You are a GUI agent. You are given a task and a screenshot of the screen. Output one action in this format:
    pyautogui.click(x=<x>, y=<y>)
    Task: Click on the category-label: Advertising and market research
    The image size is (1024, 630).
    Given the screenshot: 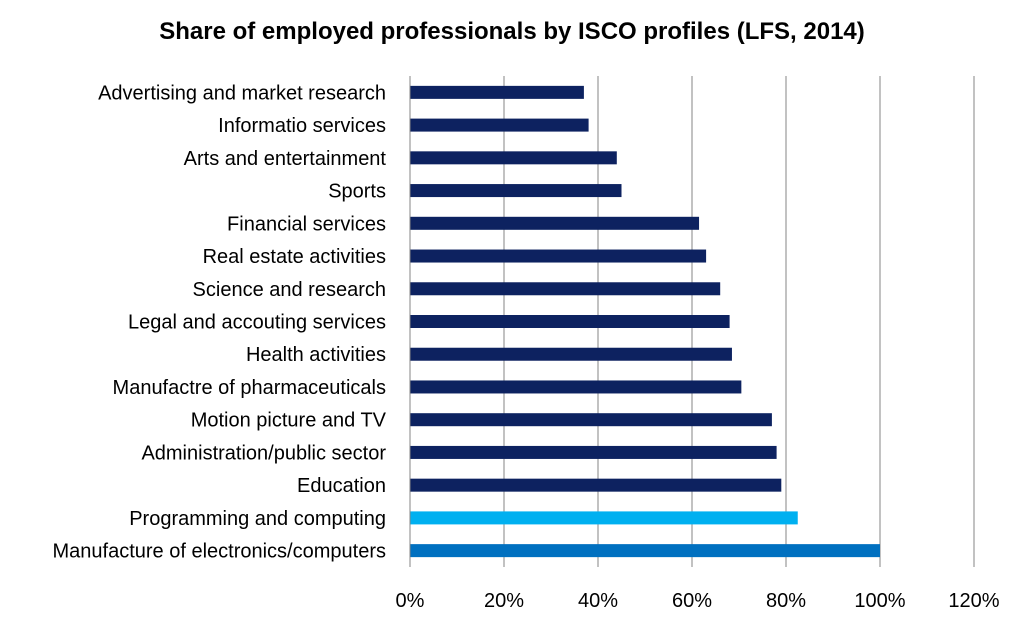 What is the action you would take?
    pyautogui.click(x=242, y=93)
    